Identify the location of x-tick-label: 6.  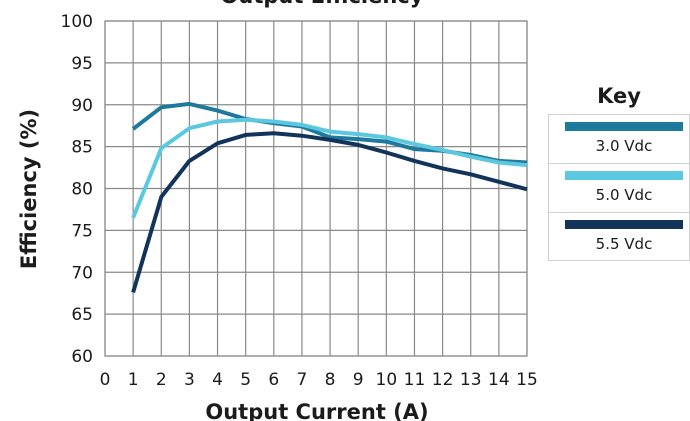
(273, 380).